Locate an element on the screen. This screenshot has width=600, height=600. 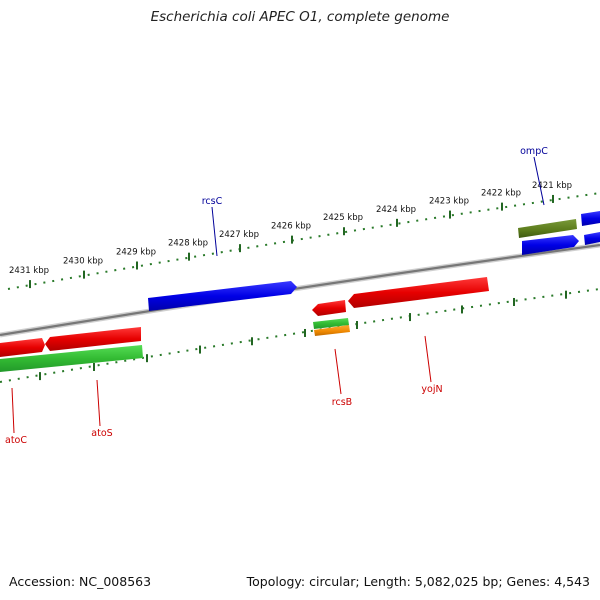
yojN-gene is located at coordinates (418, 292).